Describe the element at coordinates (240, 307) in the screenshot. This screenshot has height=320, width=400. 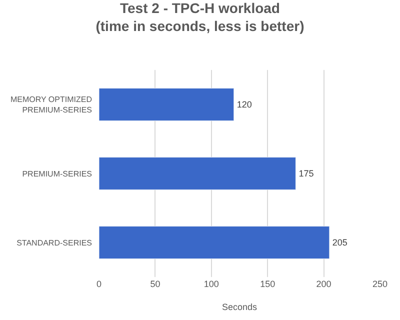
I see `x-axis-title: Seconds` at that location.